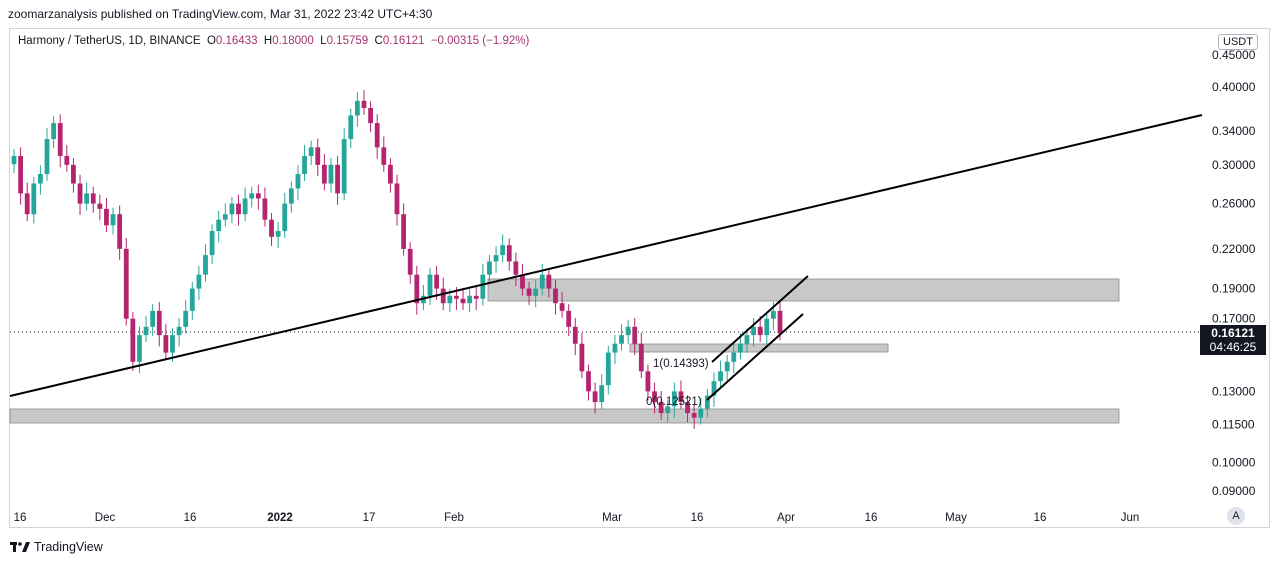  I want to click on y-tick-label: 0.45000, so click(1234, 55).